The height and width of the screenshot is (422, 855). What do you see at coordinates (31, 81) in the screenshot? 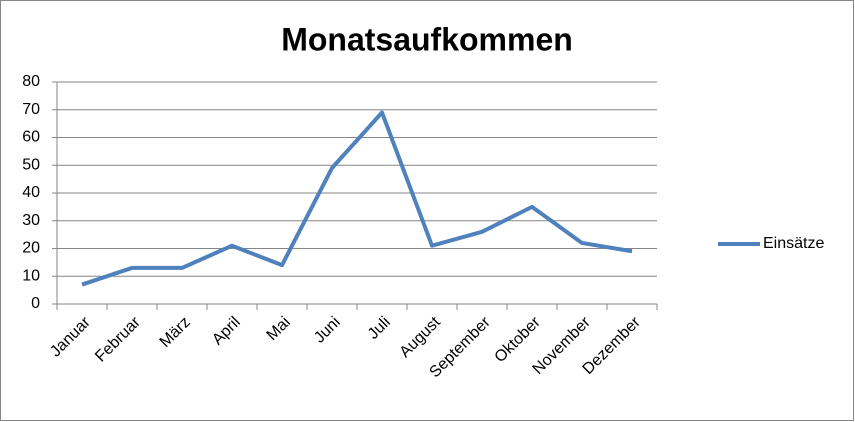
I see `y-tick-label: 80` at bounding box center [31, 81].